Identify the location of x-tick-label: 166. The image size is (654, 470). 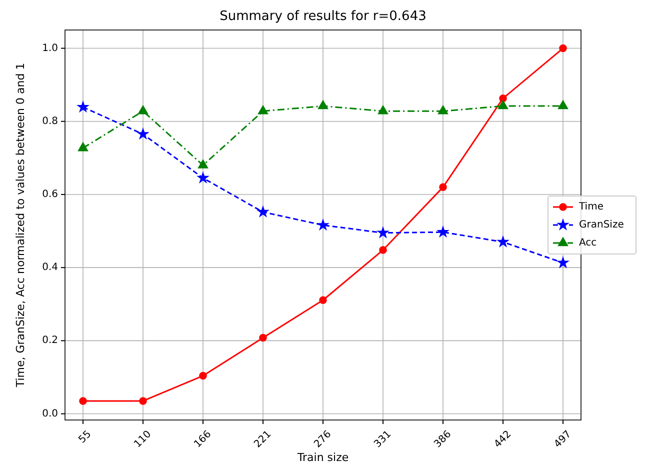
(203, 439).